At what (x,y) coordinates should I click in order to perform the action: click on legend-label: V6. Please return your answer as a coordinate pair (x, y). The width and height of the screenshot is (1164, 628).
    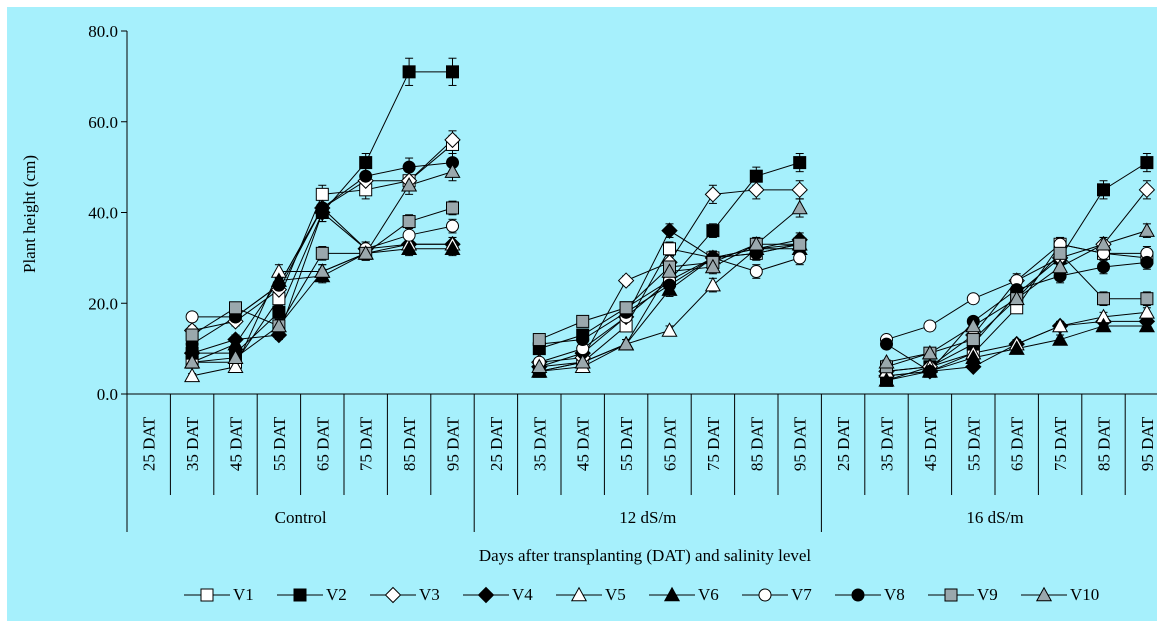
    Looking at the image, I should click on (708, 594).